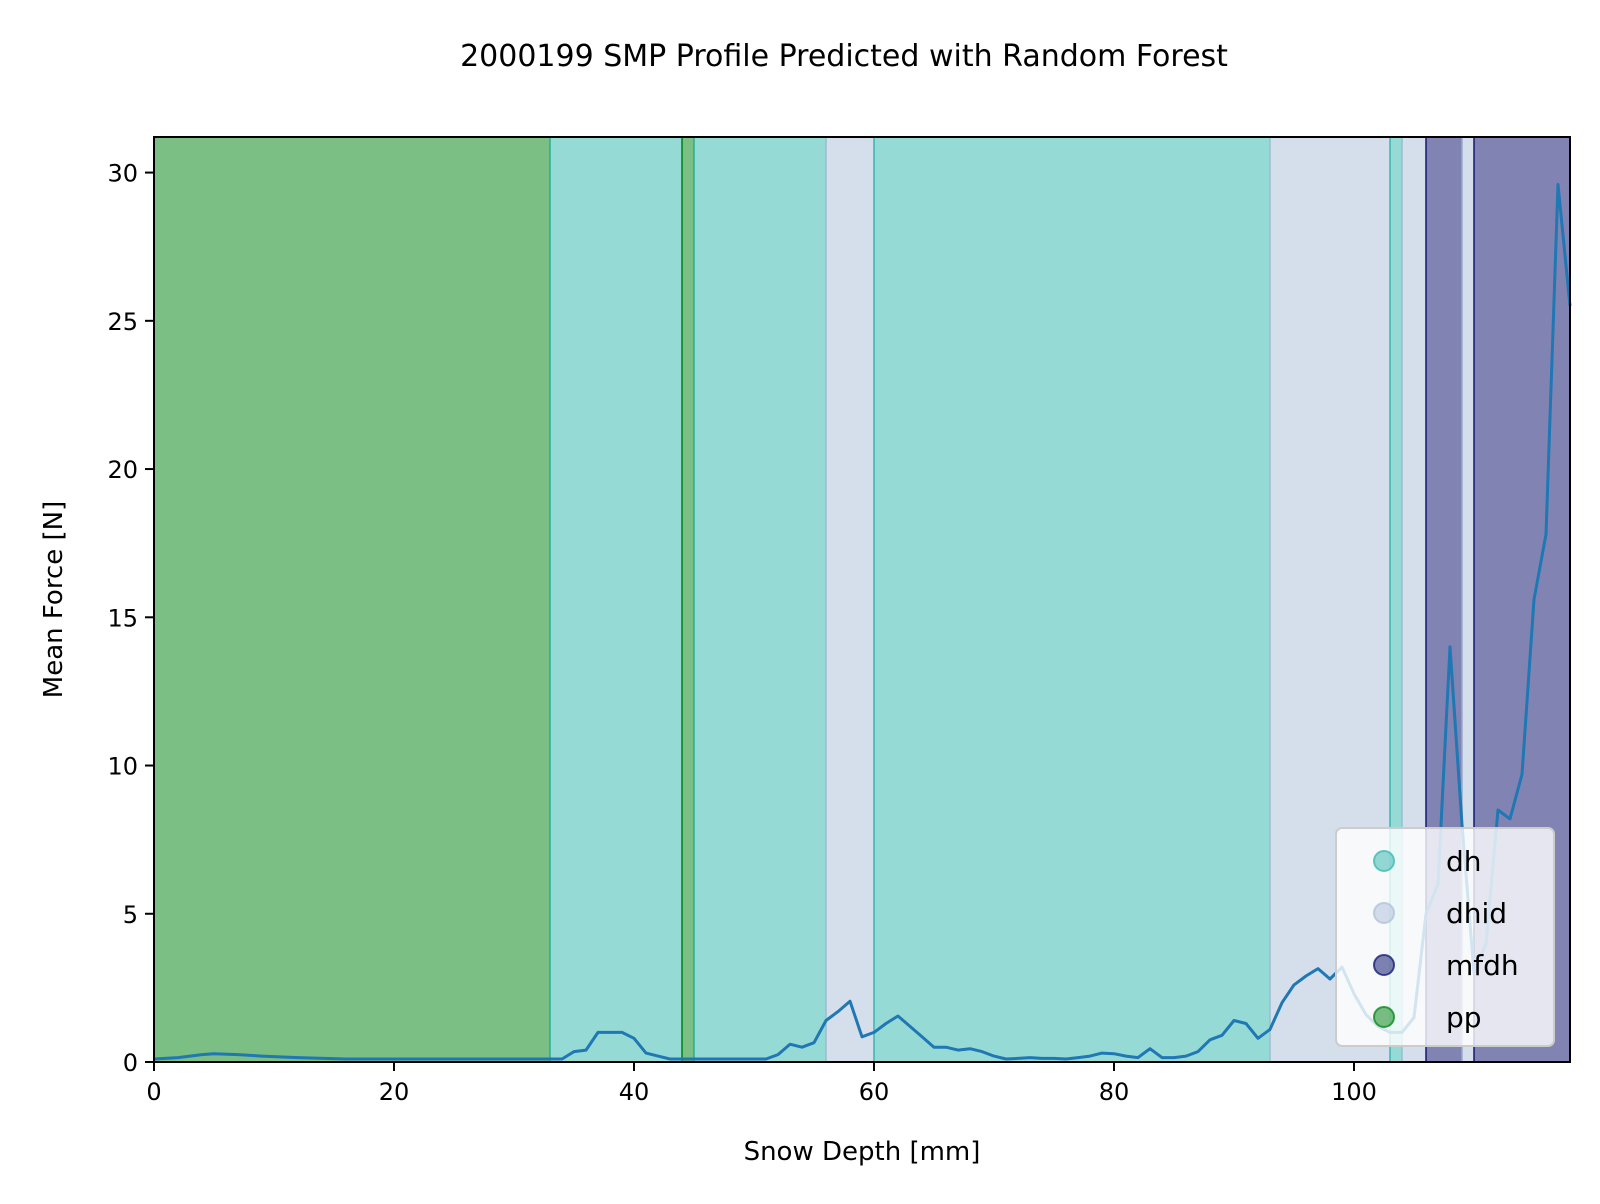  Describe the element at coordinates (130, 1063) in the screenshot. I see `y-tick-label: 0` at that location.